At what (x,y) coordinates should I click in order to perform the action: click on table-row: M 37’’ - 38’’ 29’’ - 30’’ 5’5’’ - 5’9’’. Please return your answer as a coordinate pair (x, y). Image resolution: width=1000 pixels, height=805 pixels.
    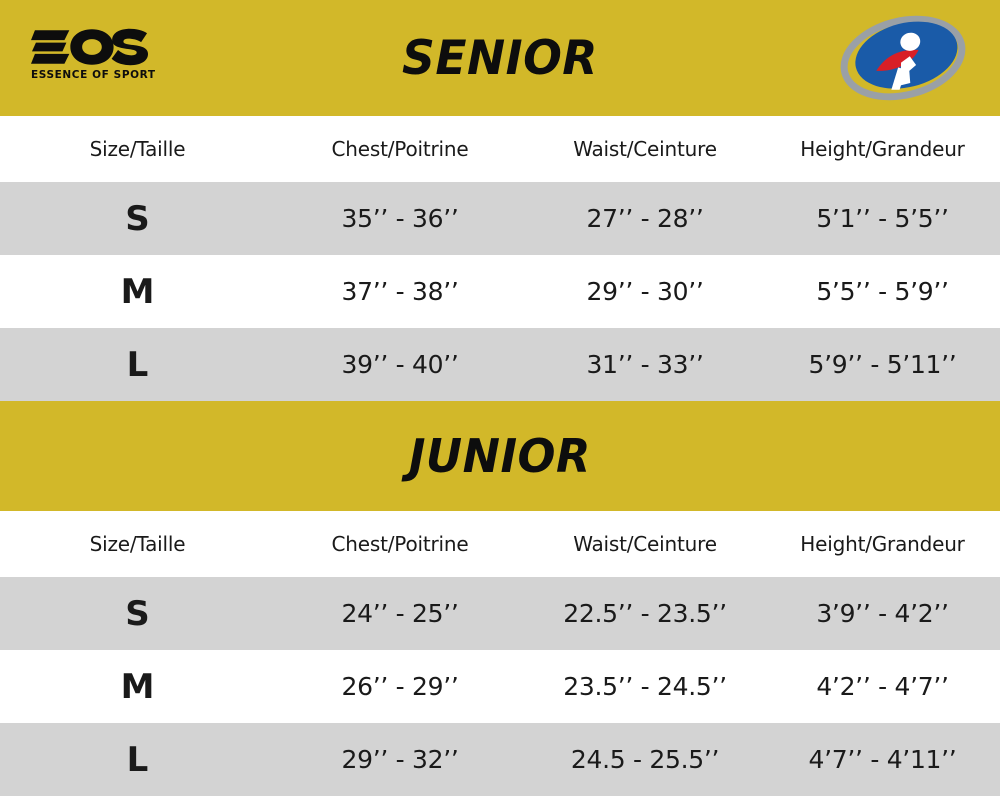
    Looking at the image, I should click on (500, 291).